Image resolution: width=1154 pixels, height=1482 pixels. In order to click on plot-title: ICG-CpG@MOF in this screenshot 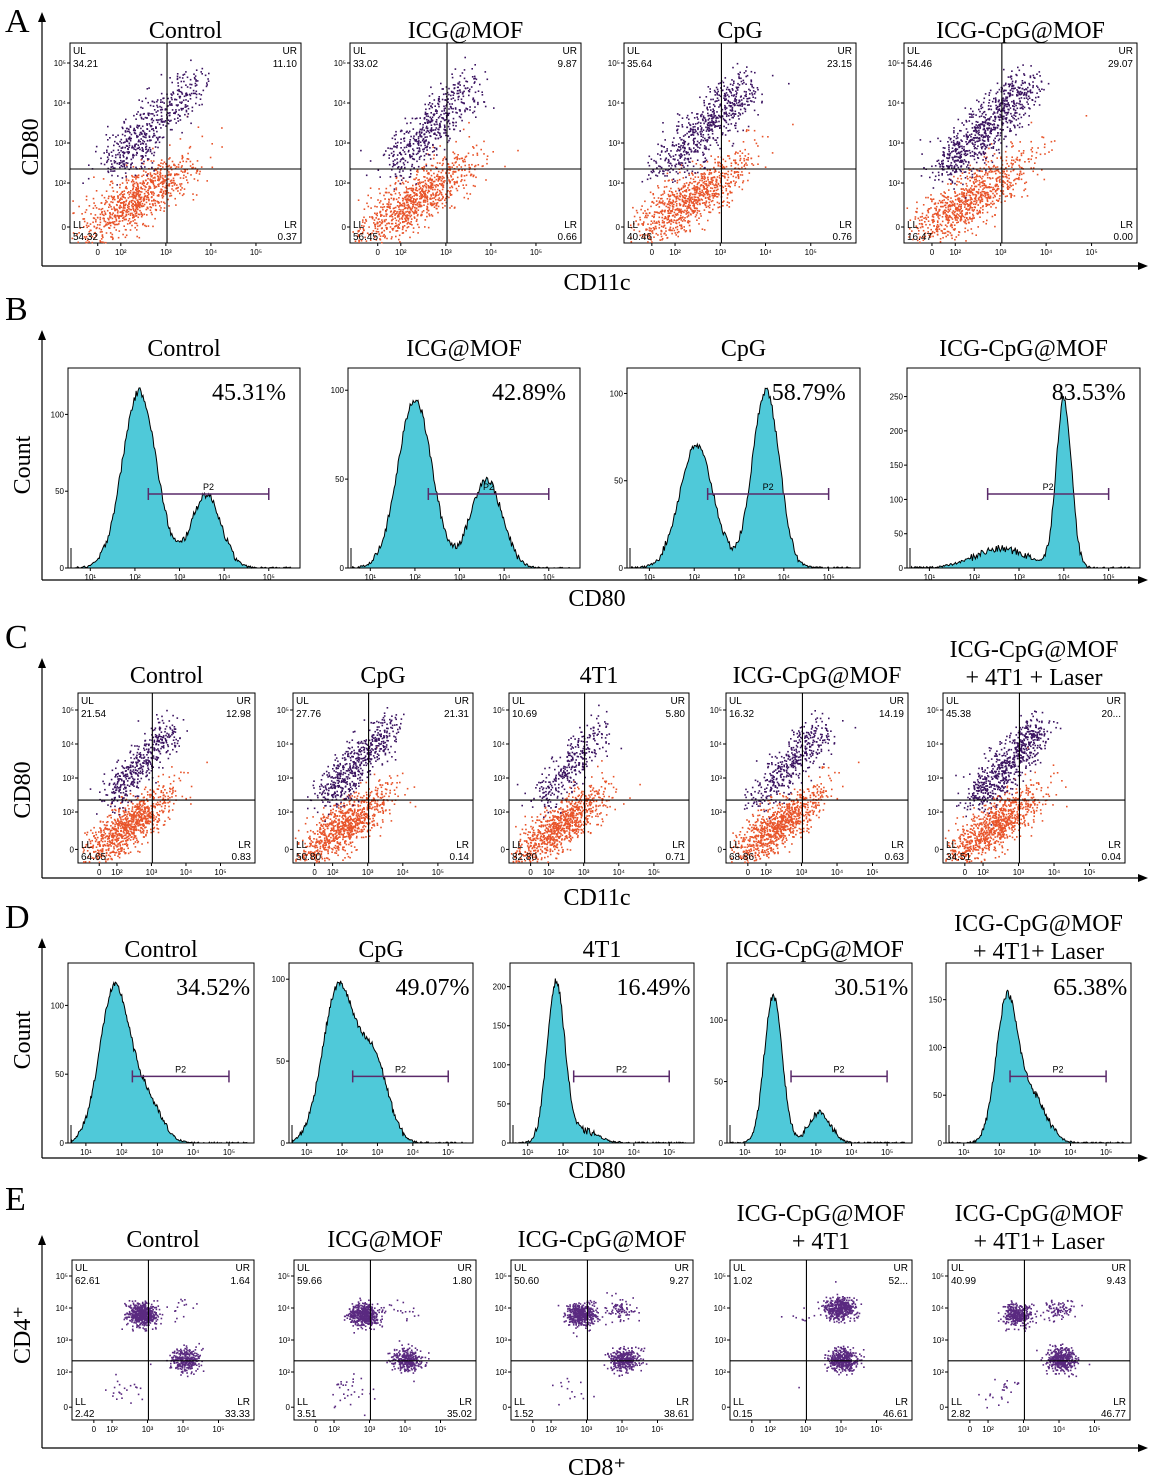, I will do `click(1020, 31)`.